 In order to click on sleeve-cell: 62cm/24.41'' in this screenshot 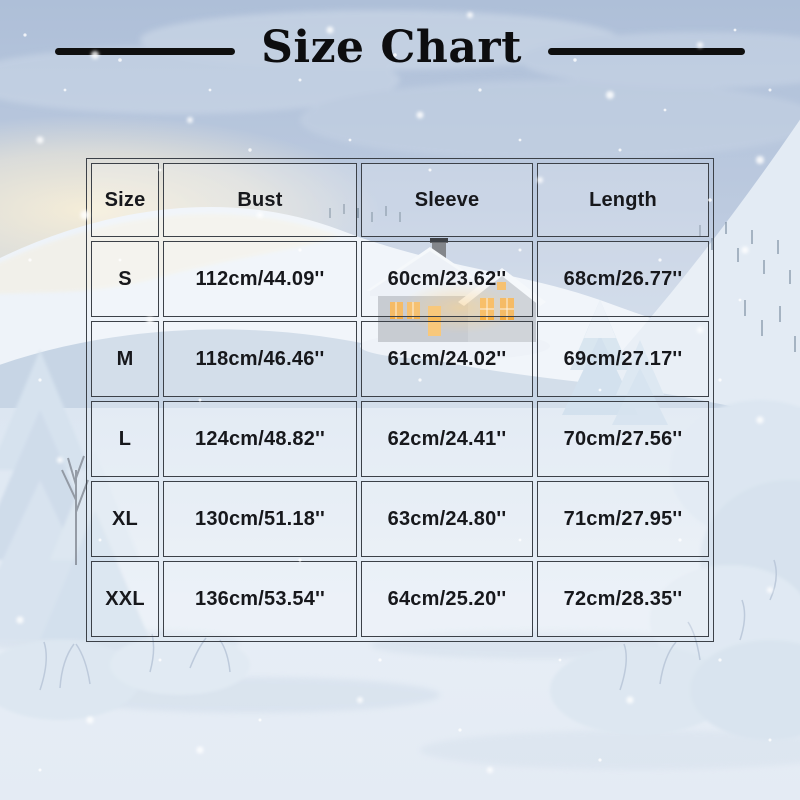, I will do `click(447, 439)`.